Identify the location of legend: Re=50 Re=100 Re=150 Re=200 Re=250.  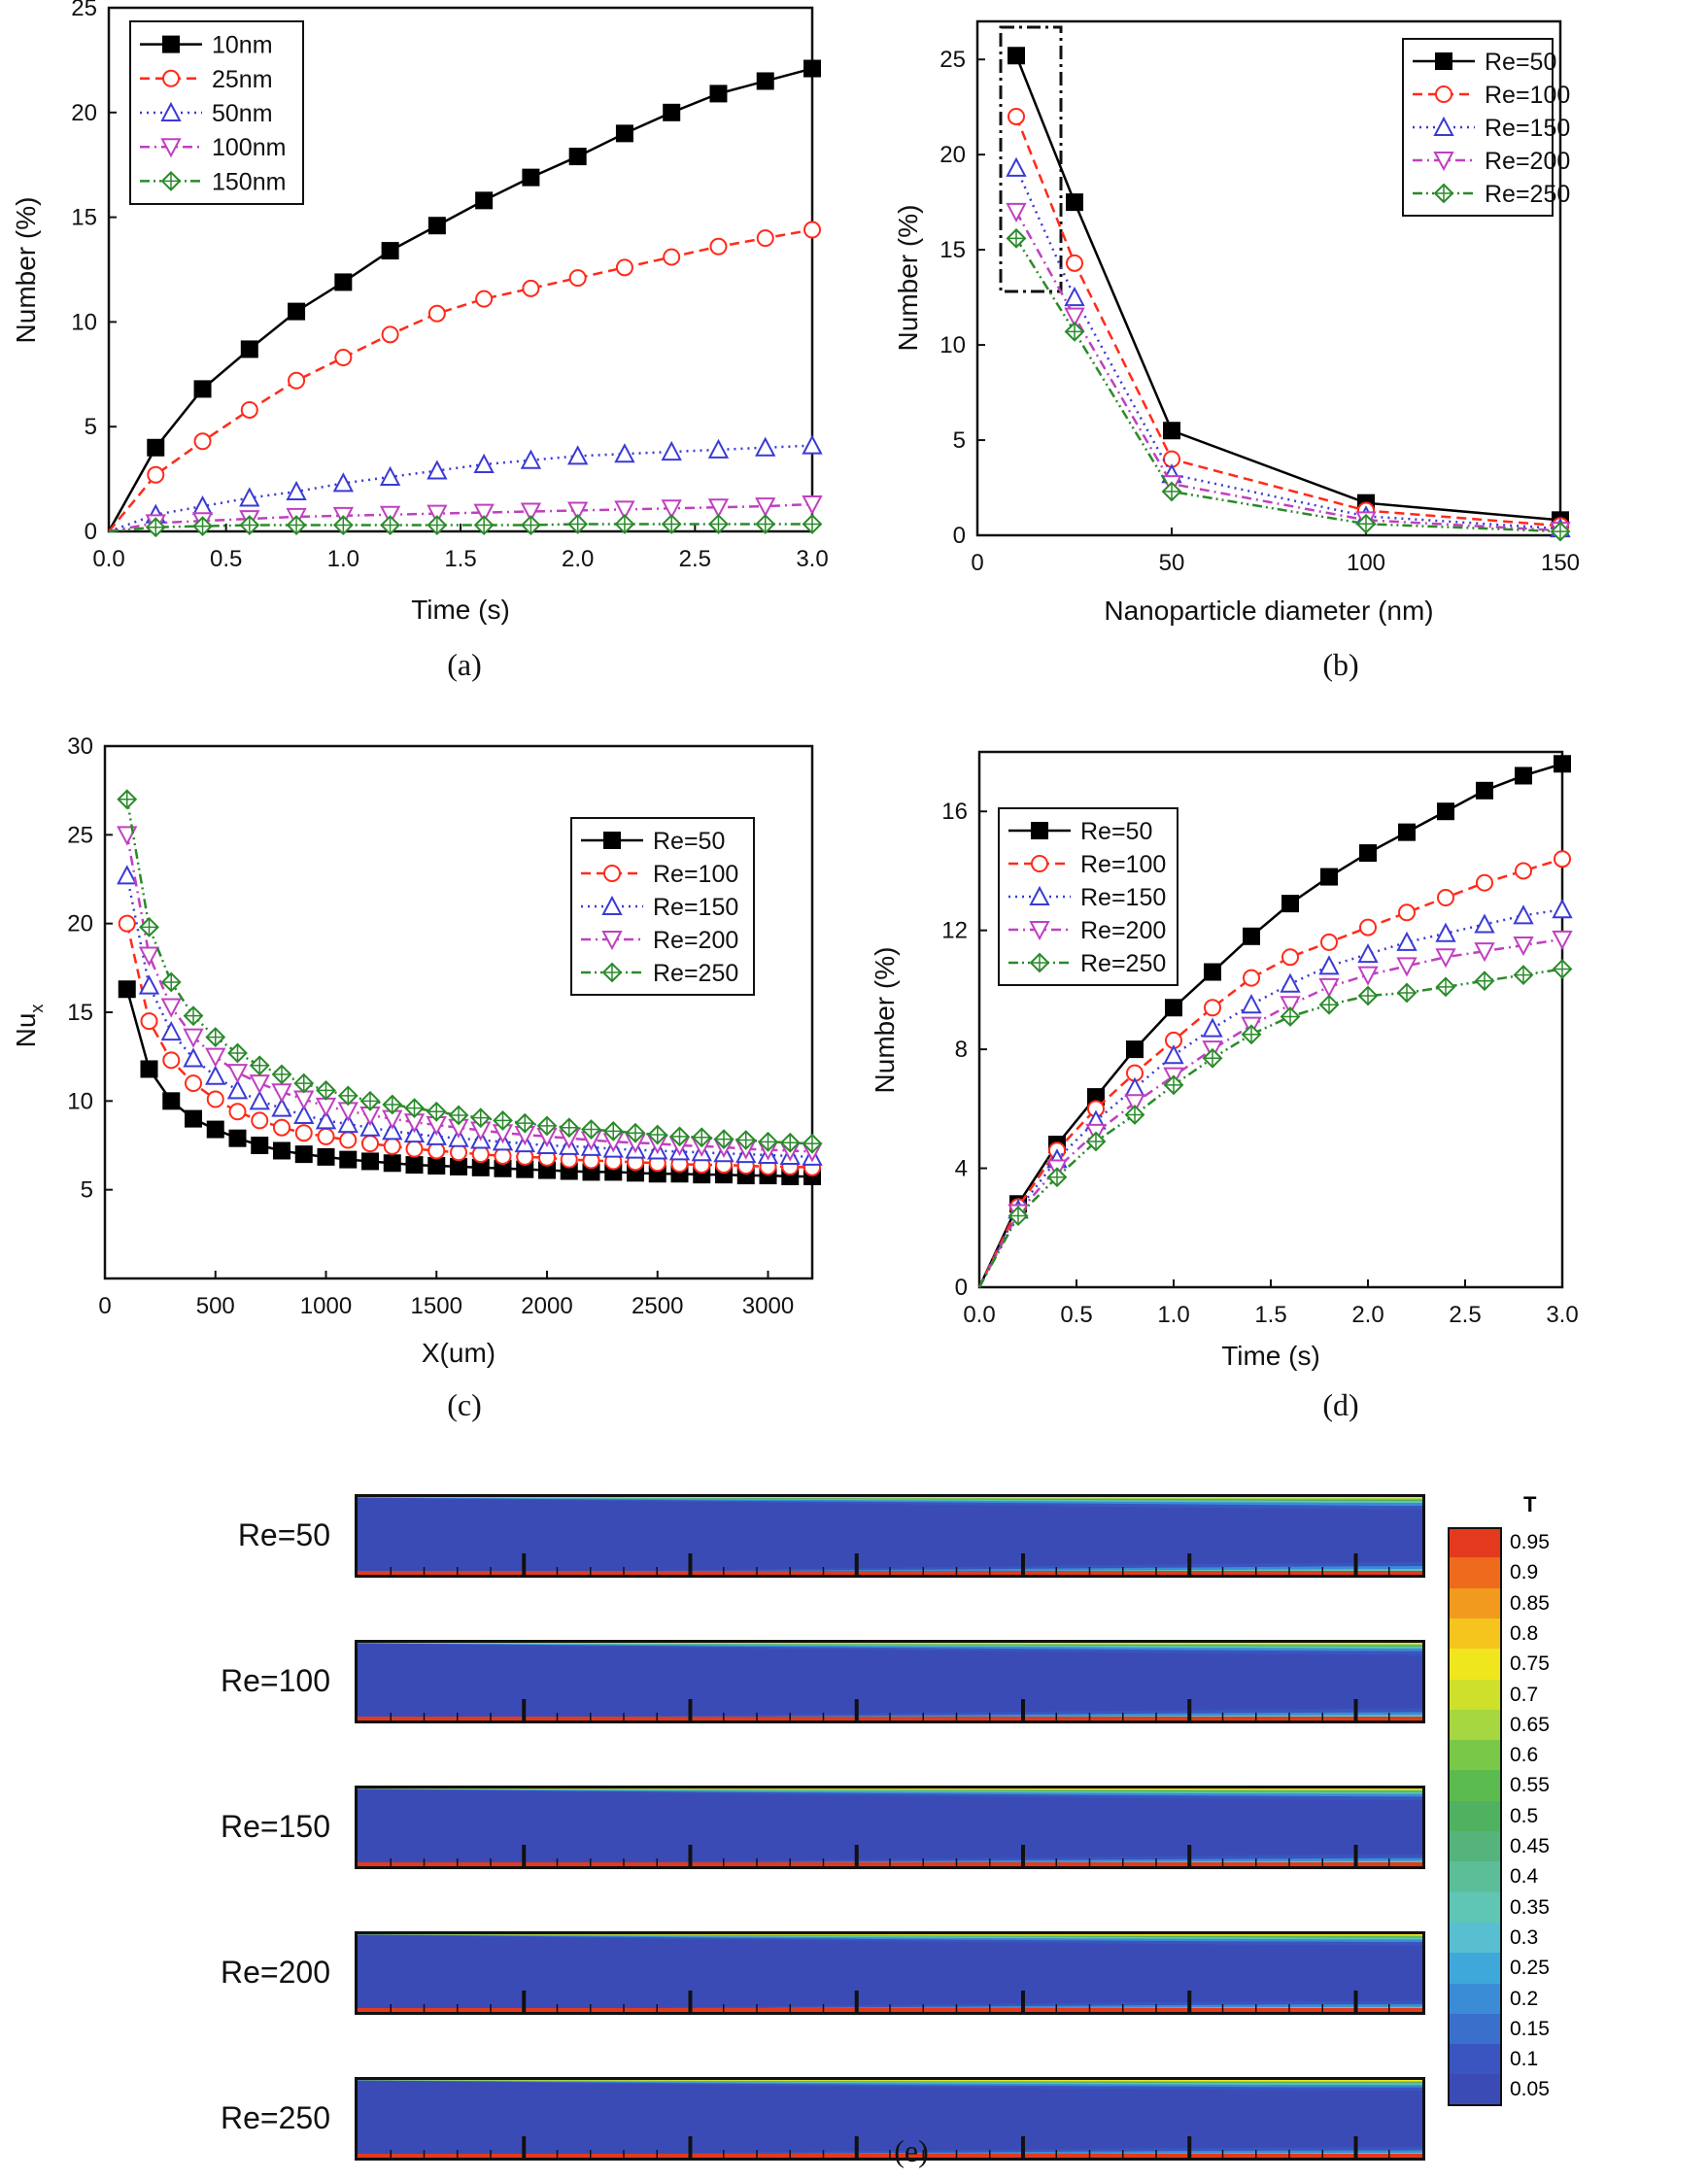
(662, 906).